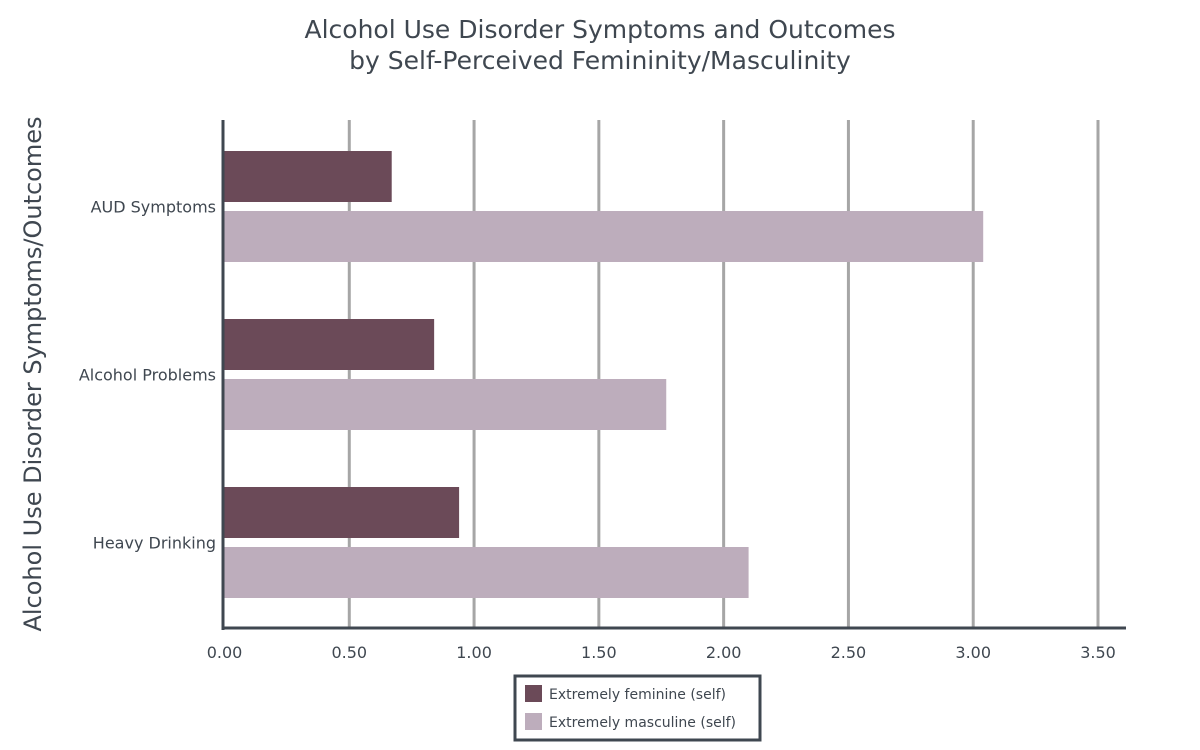 The image size is (1200, 750). I want to click on legend-label-masculine: Extremely masculine (self), so click(642, 723).